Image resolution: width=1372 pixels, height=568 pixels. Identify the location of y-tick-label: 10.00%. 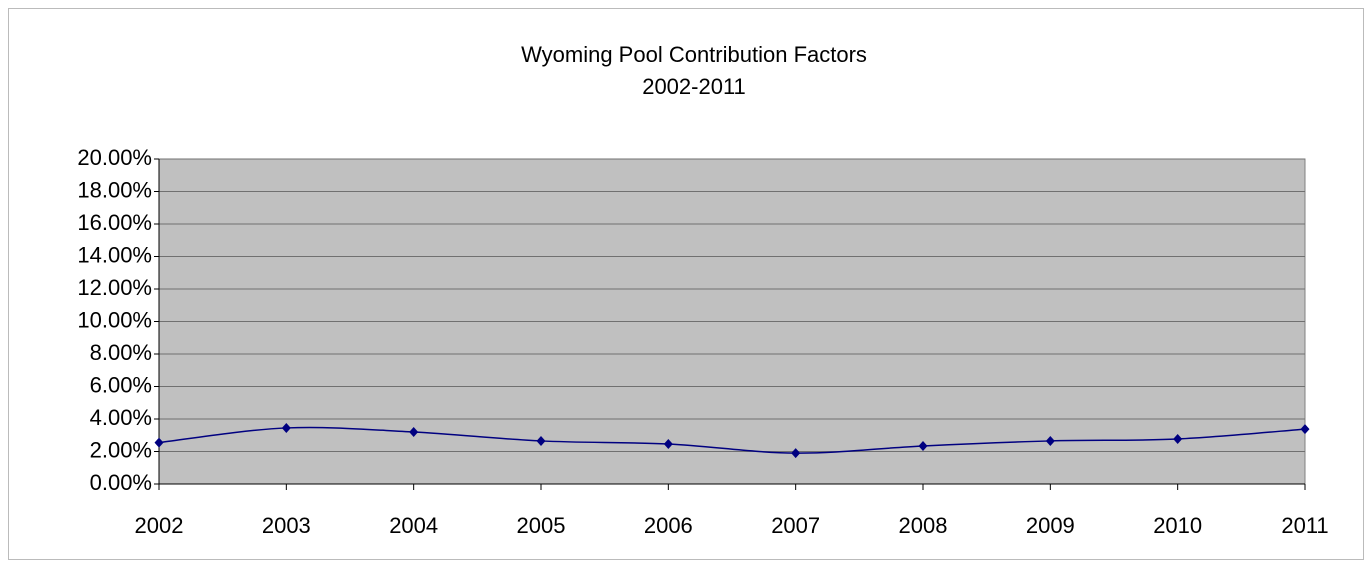
(114, 319).